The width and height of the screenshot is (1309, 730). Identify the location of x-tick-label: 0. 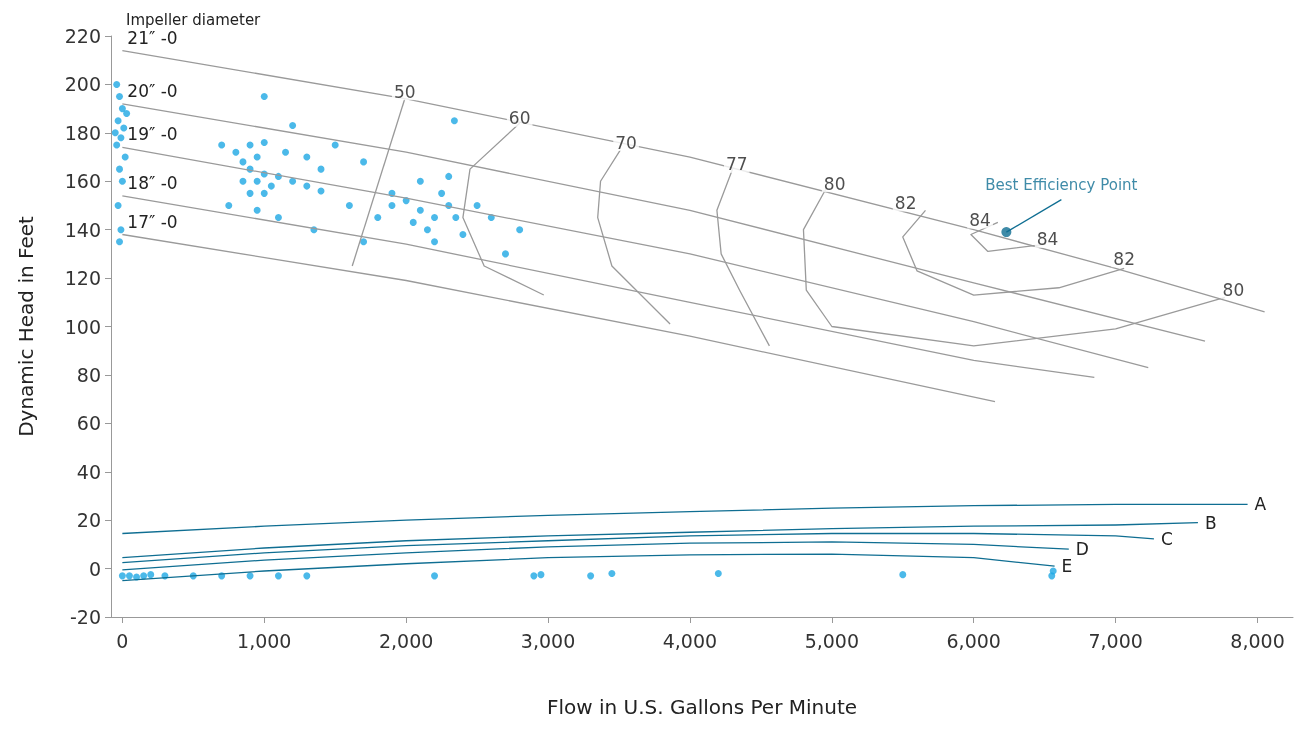
(122, 640).